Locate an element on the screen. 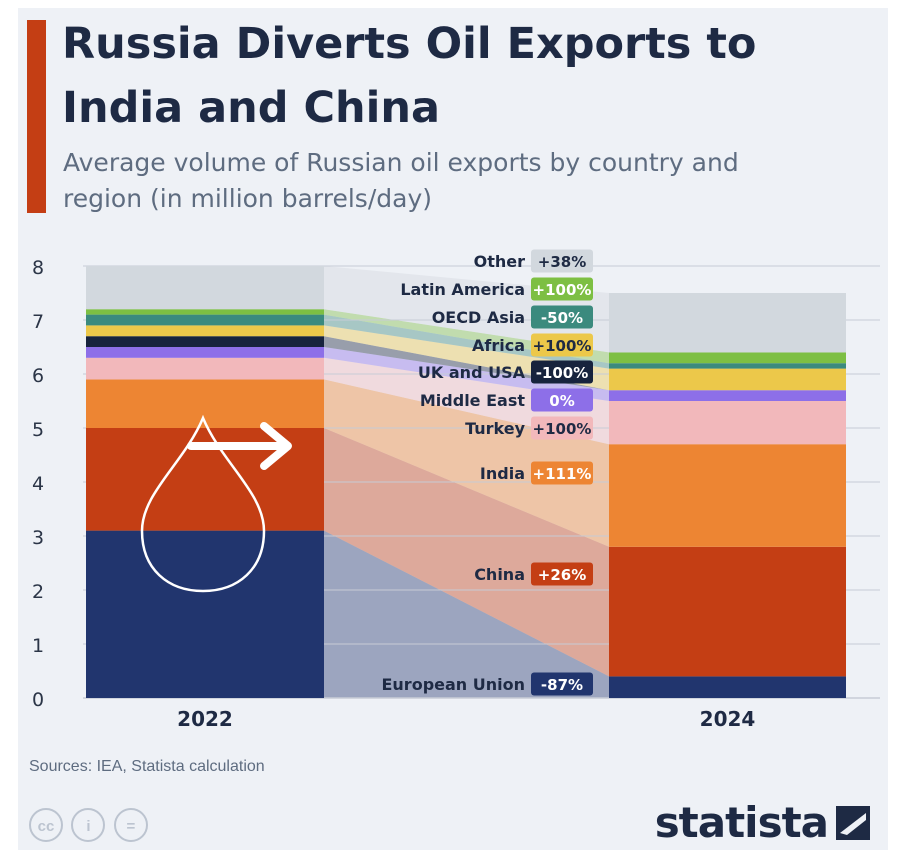 Image resolution: width=903 pixels, height=864 pixels. change-badge-middle-east is located at coordinates (562, 400).